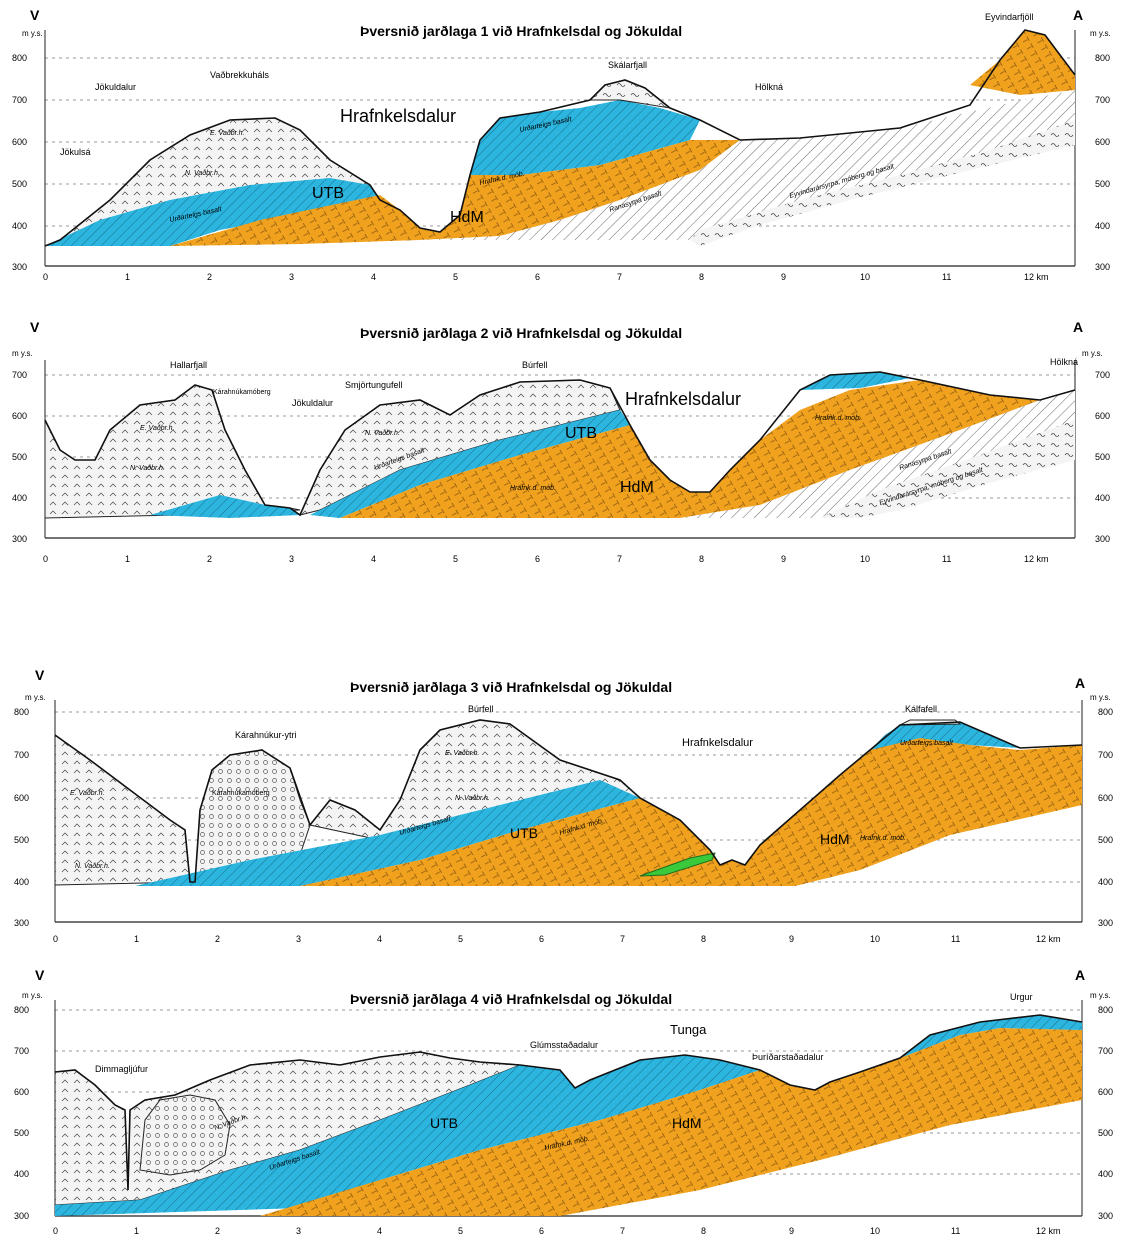  I want to click on svg-text: Urðarteigs basalt, so click(927, 743).